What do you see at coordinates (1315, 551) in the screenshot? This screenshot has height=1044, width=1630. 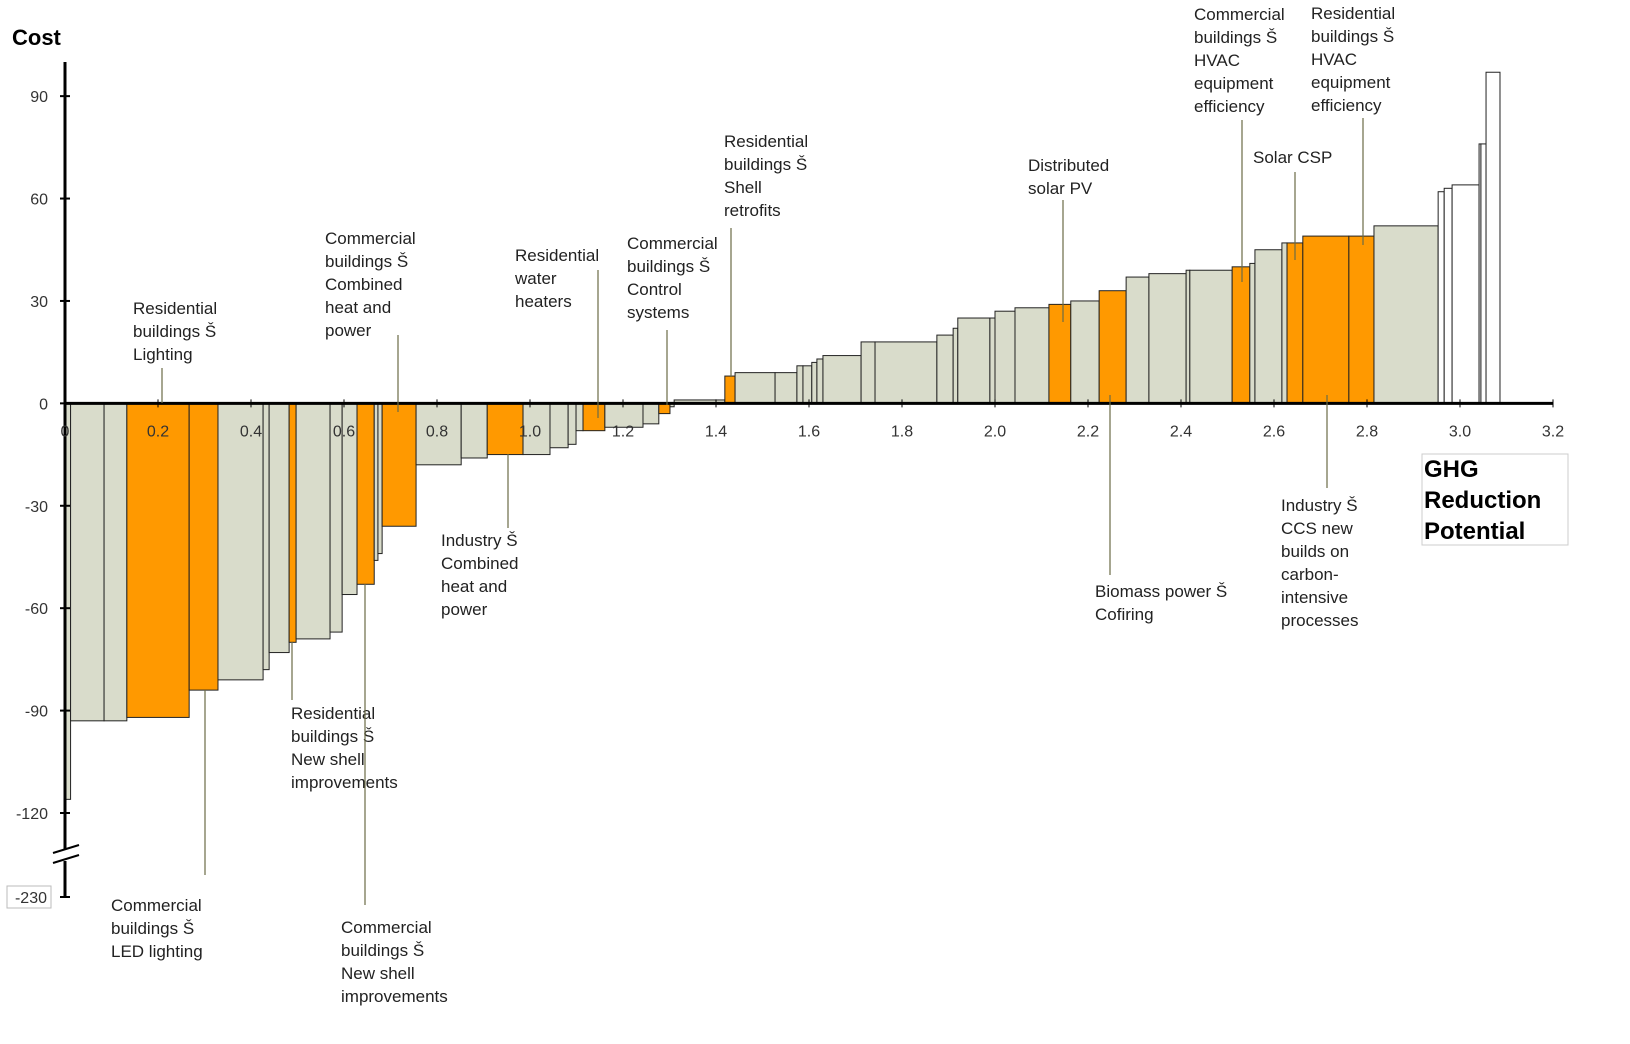 I see `annotation: builds on` at bounding box center [1315, 551].